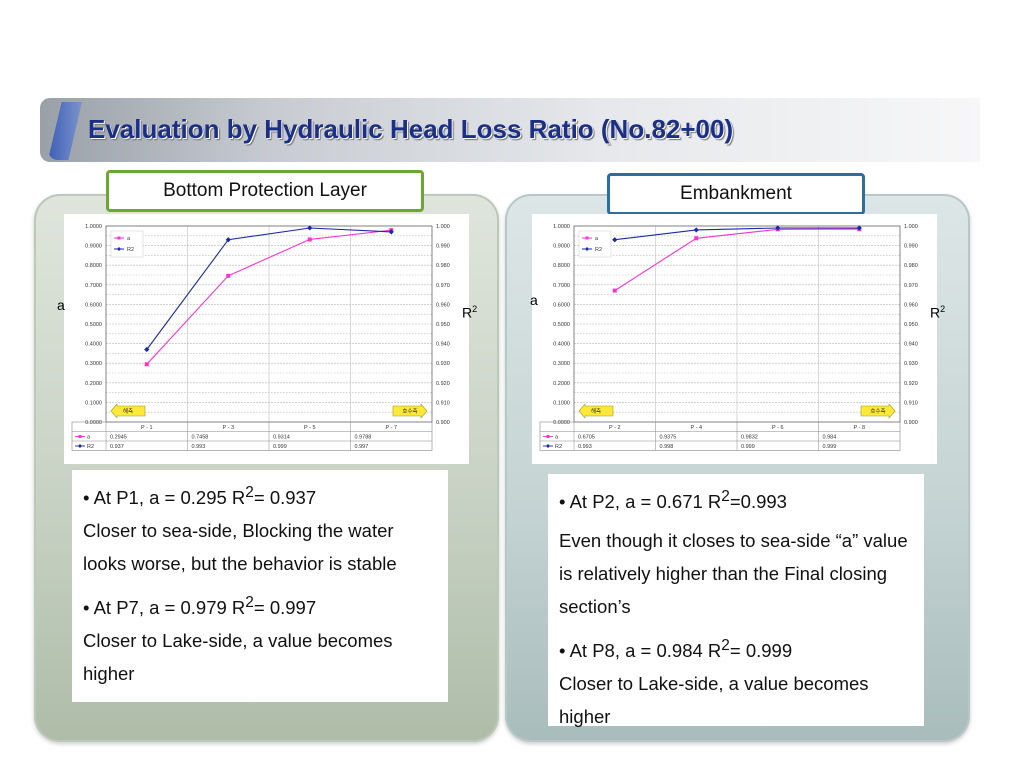  Describe the element at coordinates (164, 608) in the screenshot. I see `left-note-2-lead: • At P7, a = 0.979 R` at that location.